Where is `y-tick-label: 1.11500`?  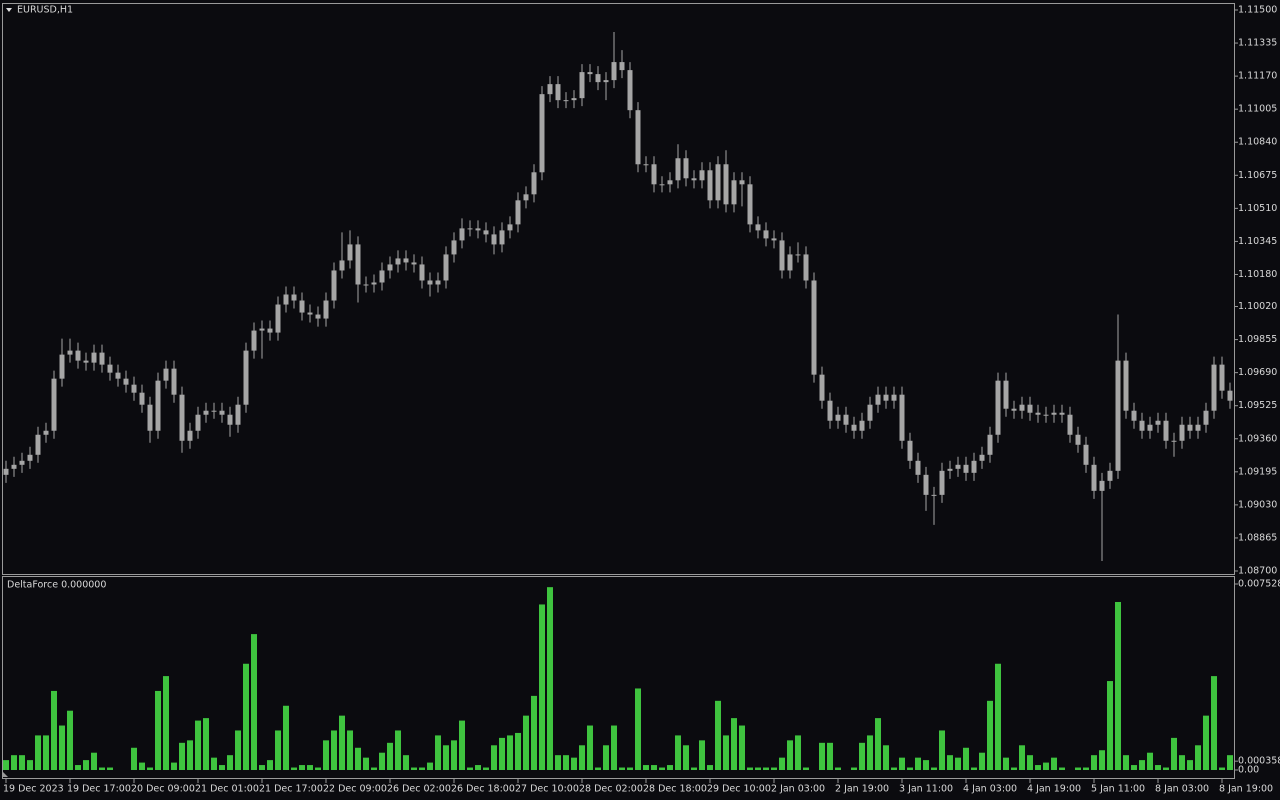
y-tick-label: 1.11500 is located at coordinates (1257, 10).